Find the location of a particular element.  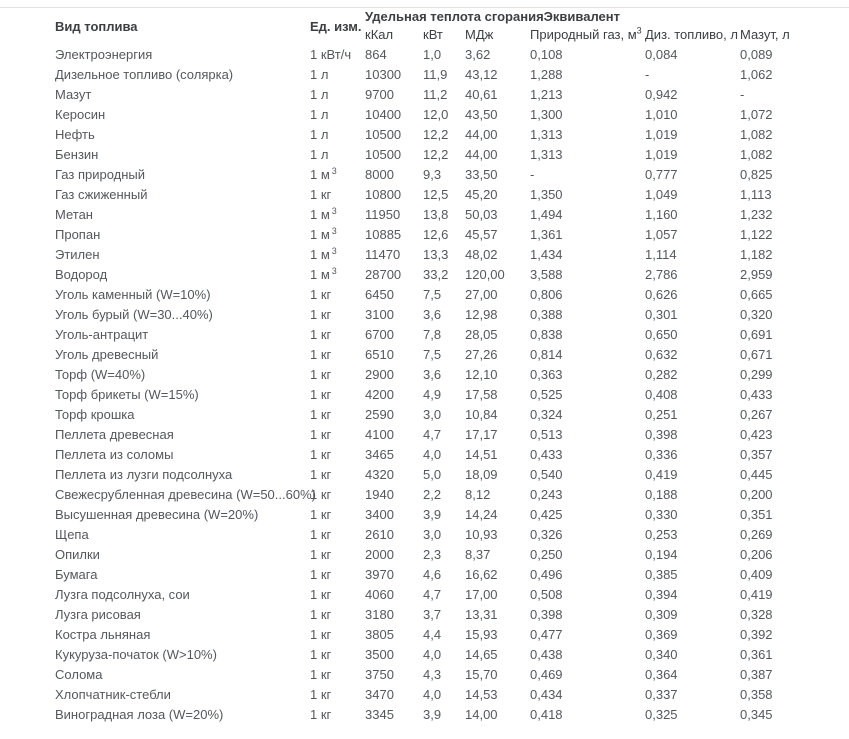

mazut-equivalent-value: 1,122 is located at coordinates (756, 234).